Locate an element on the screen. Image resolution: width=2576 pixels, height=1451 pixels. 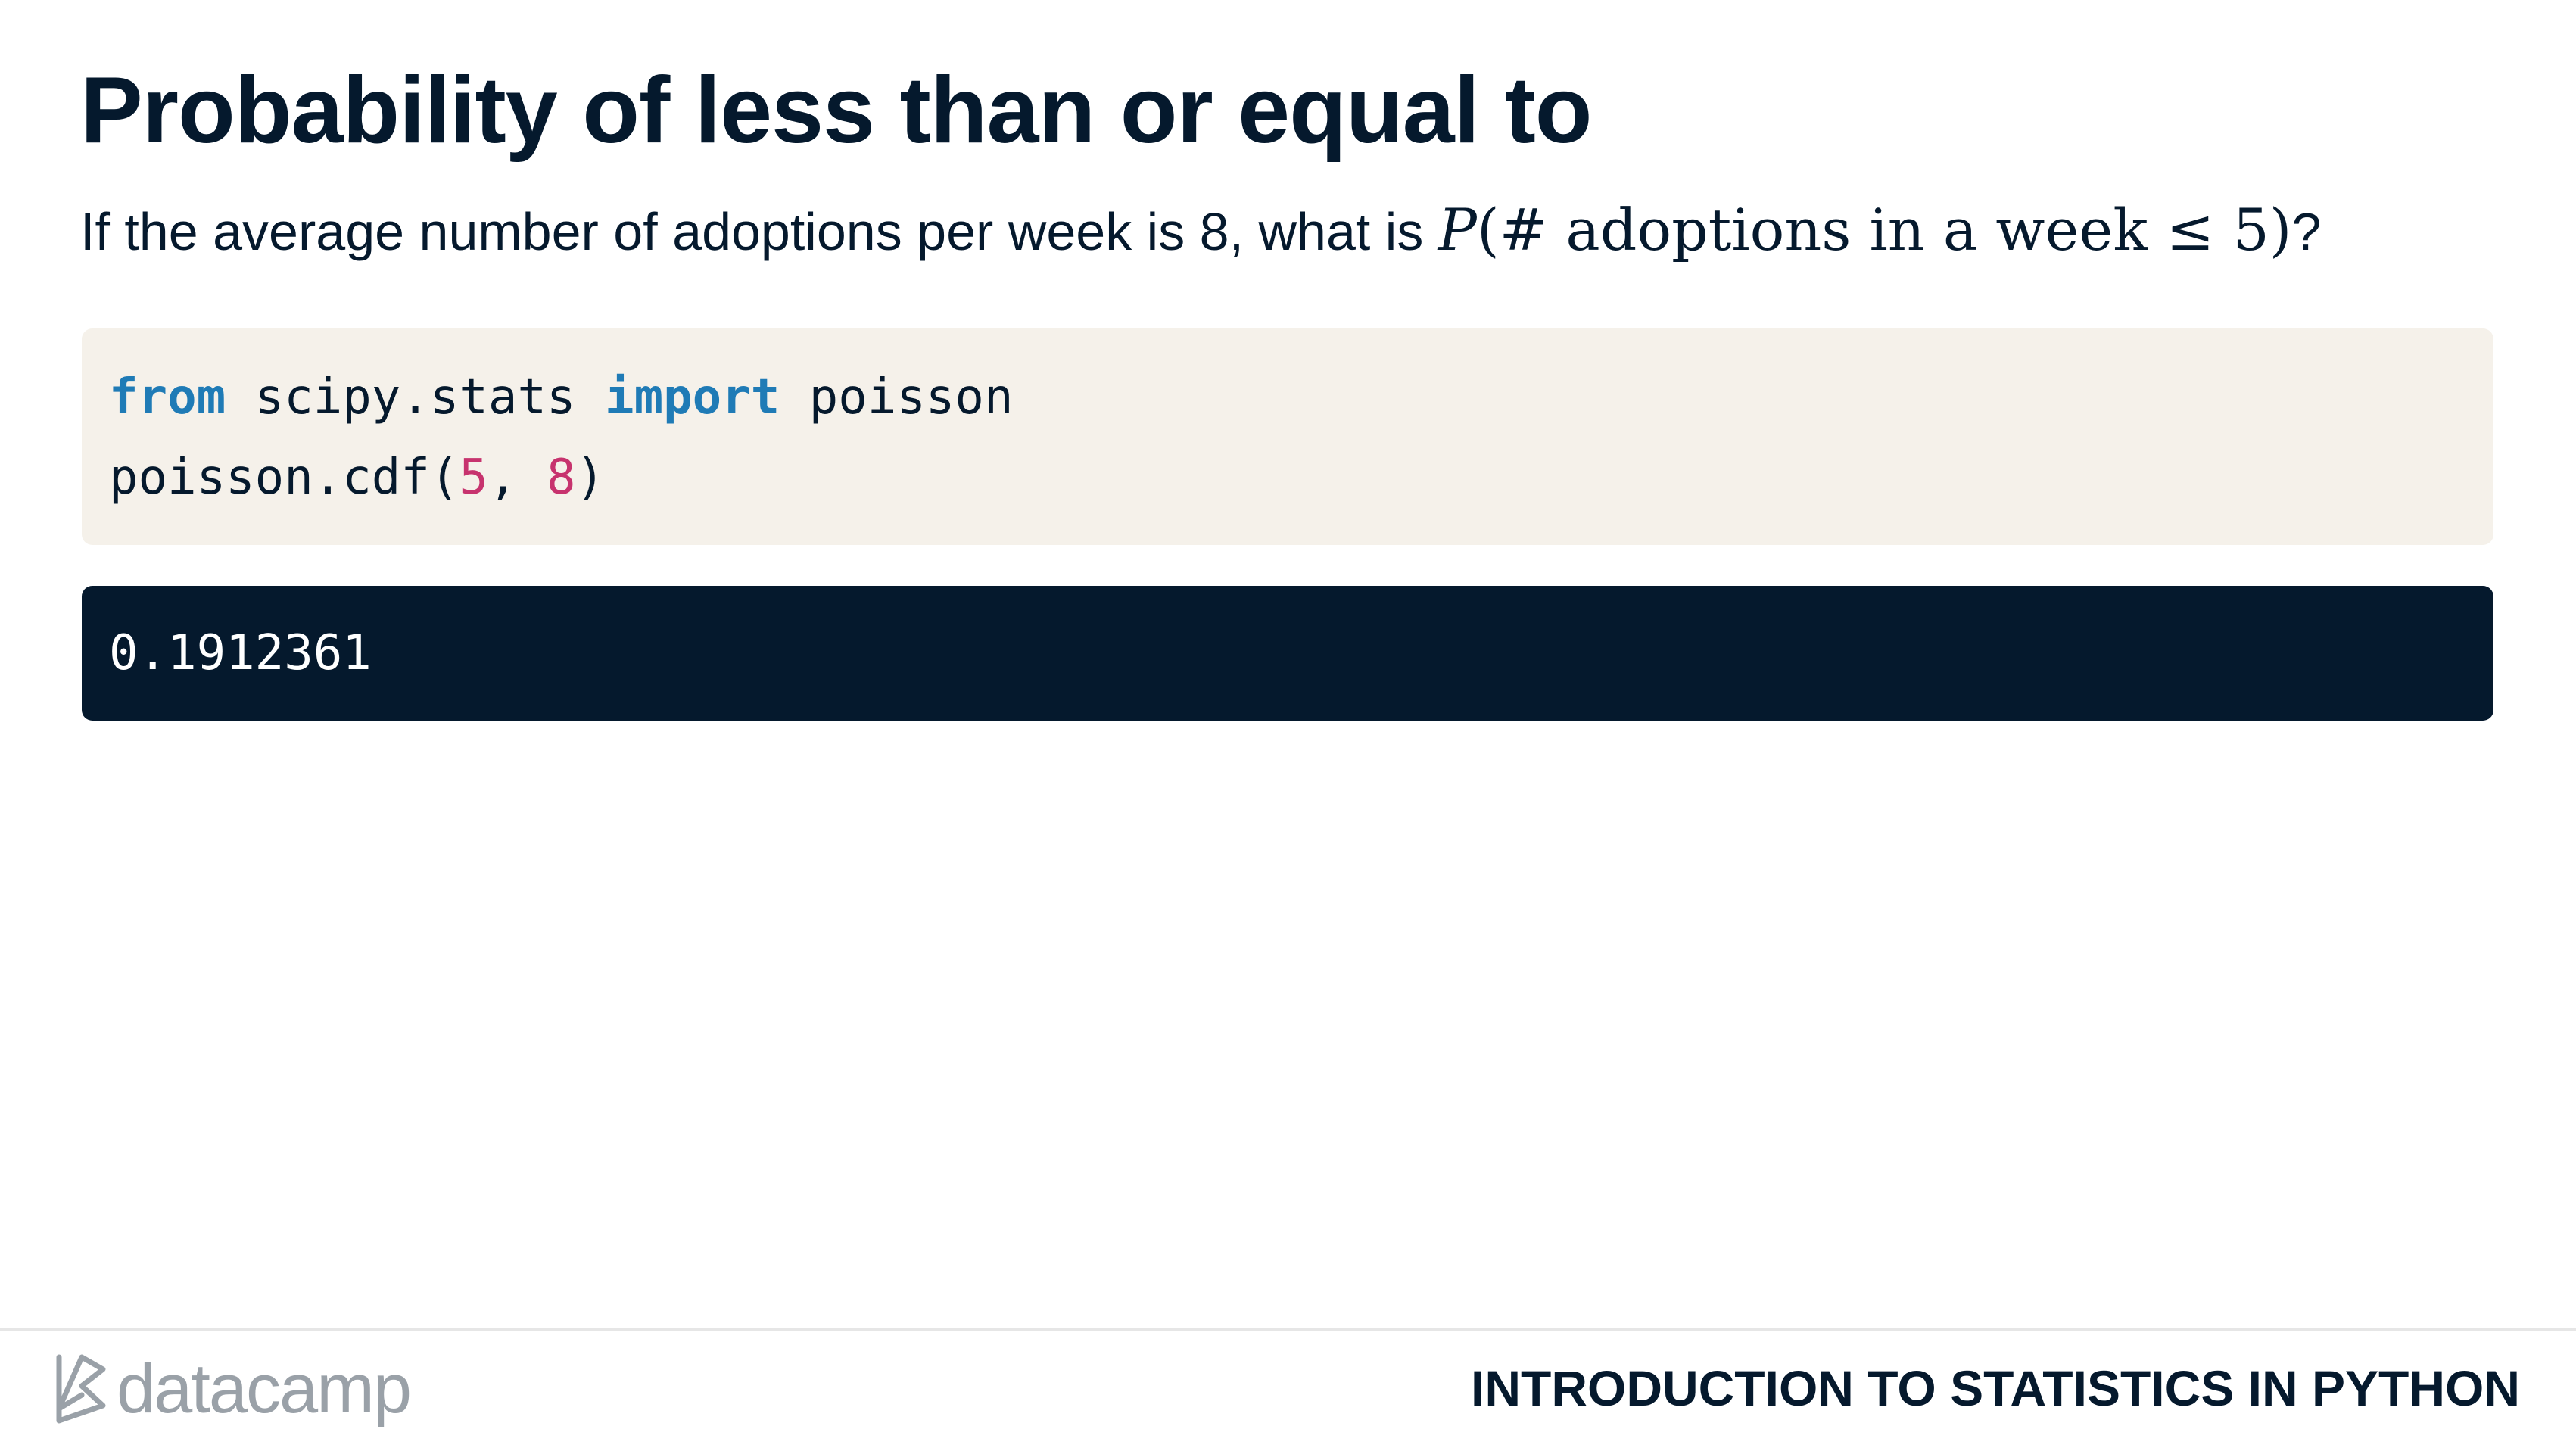
footer-divider is located at coordinates (1288, 1329).